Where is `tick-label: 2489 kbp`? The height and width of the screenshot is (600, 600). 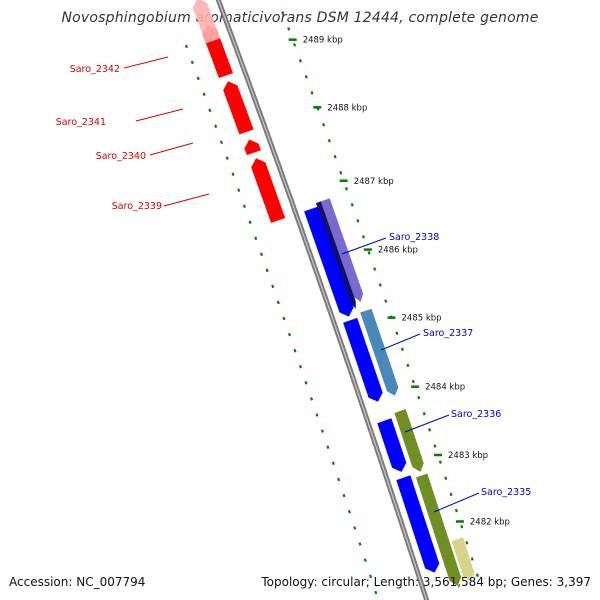 tick-label: 2489 kbp is located at coordinates (323, 41).